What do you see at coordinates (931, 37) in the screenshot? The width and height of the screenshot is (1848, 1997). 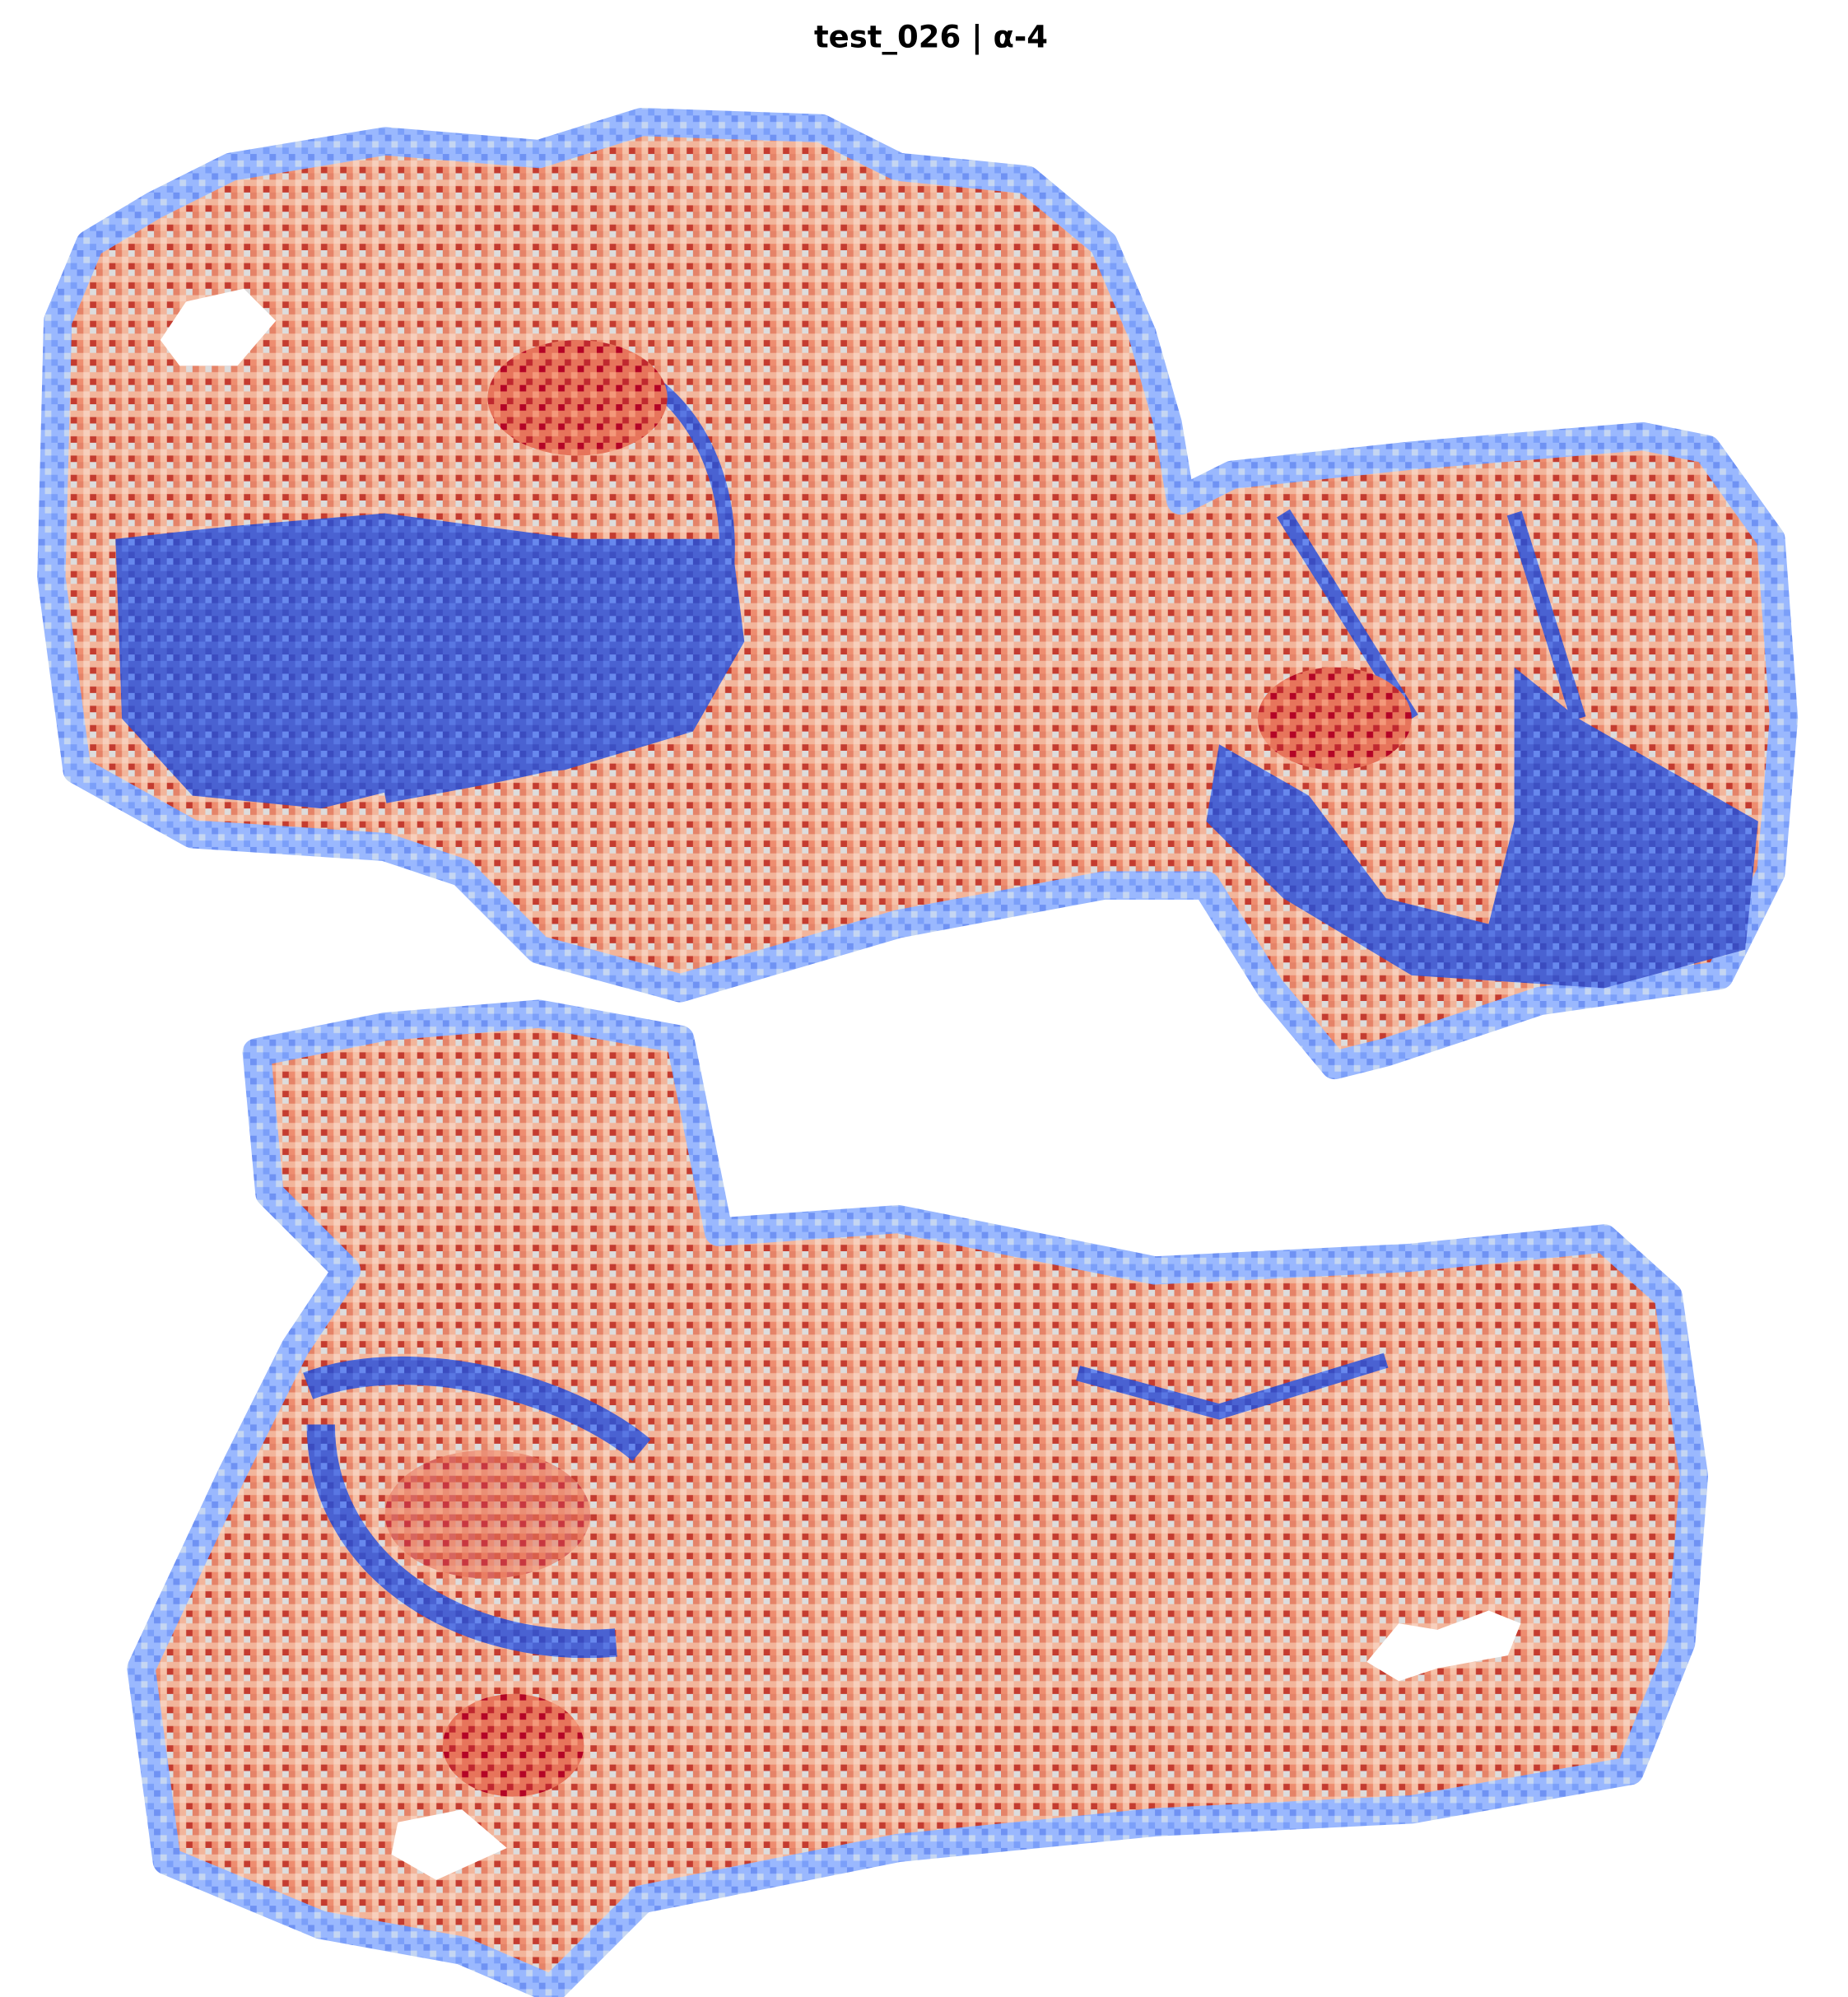 I see `chart-title: test_026 | α-4` at bounding box center [931, 37].